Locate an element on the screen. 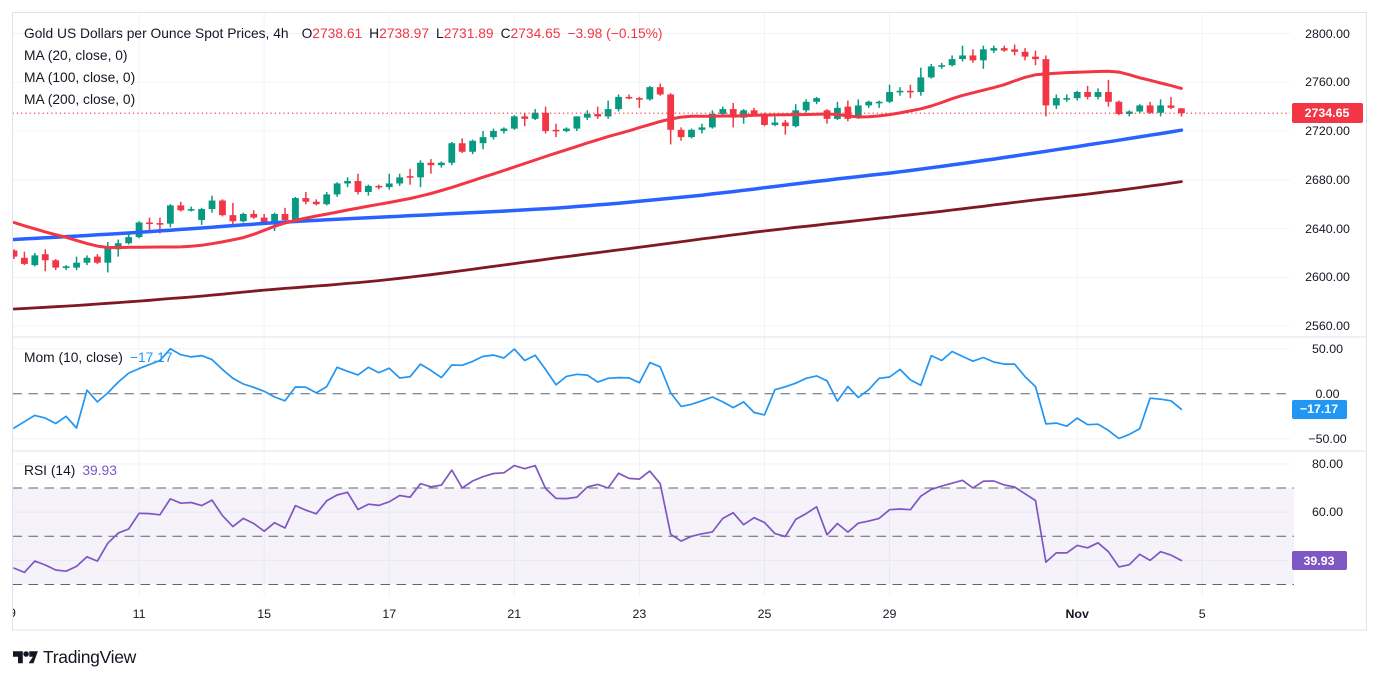 This screenshot has width=1380, height=676. change-value: −3.98 (−0.15%) is located at coordinates (615, 33).